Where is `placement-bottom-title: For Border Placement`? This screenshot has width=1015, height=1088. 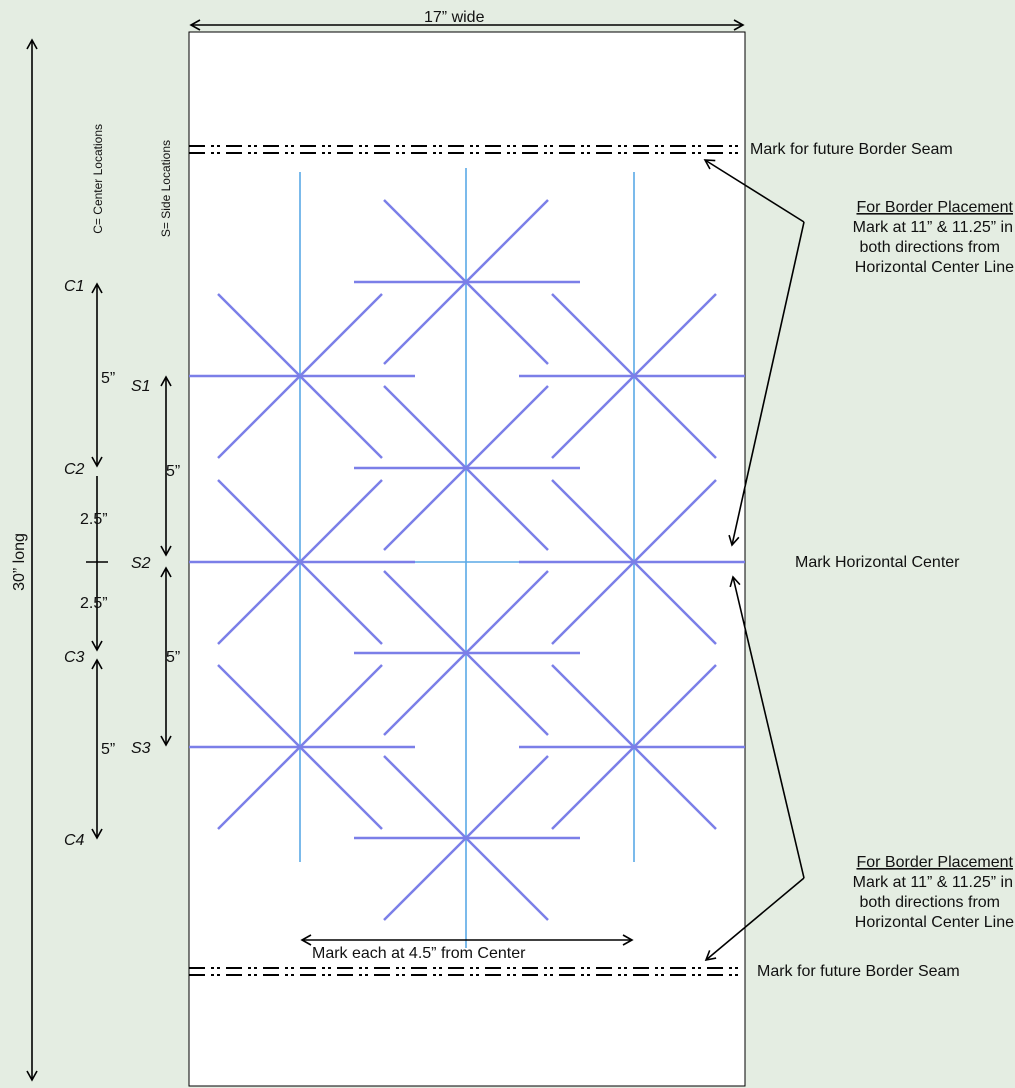 placement-bottom-title: For Border Placement is located at coordinates (934, 862).